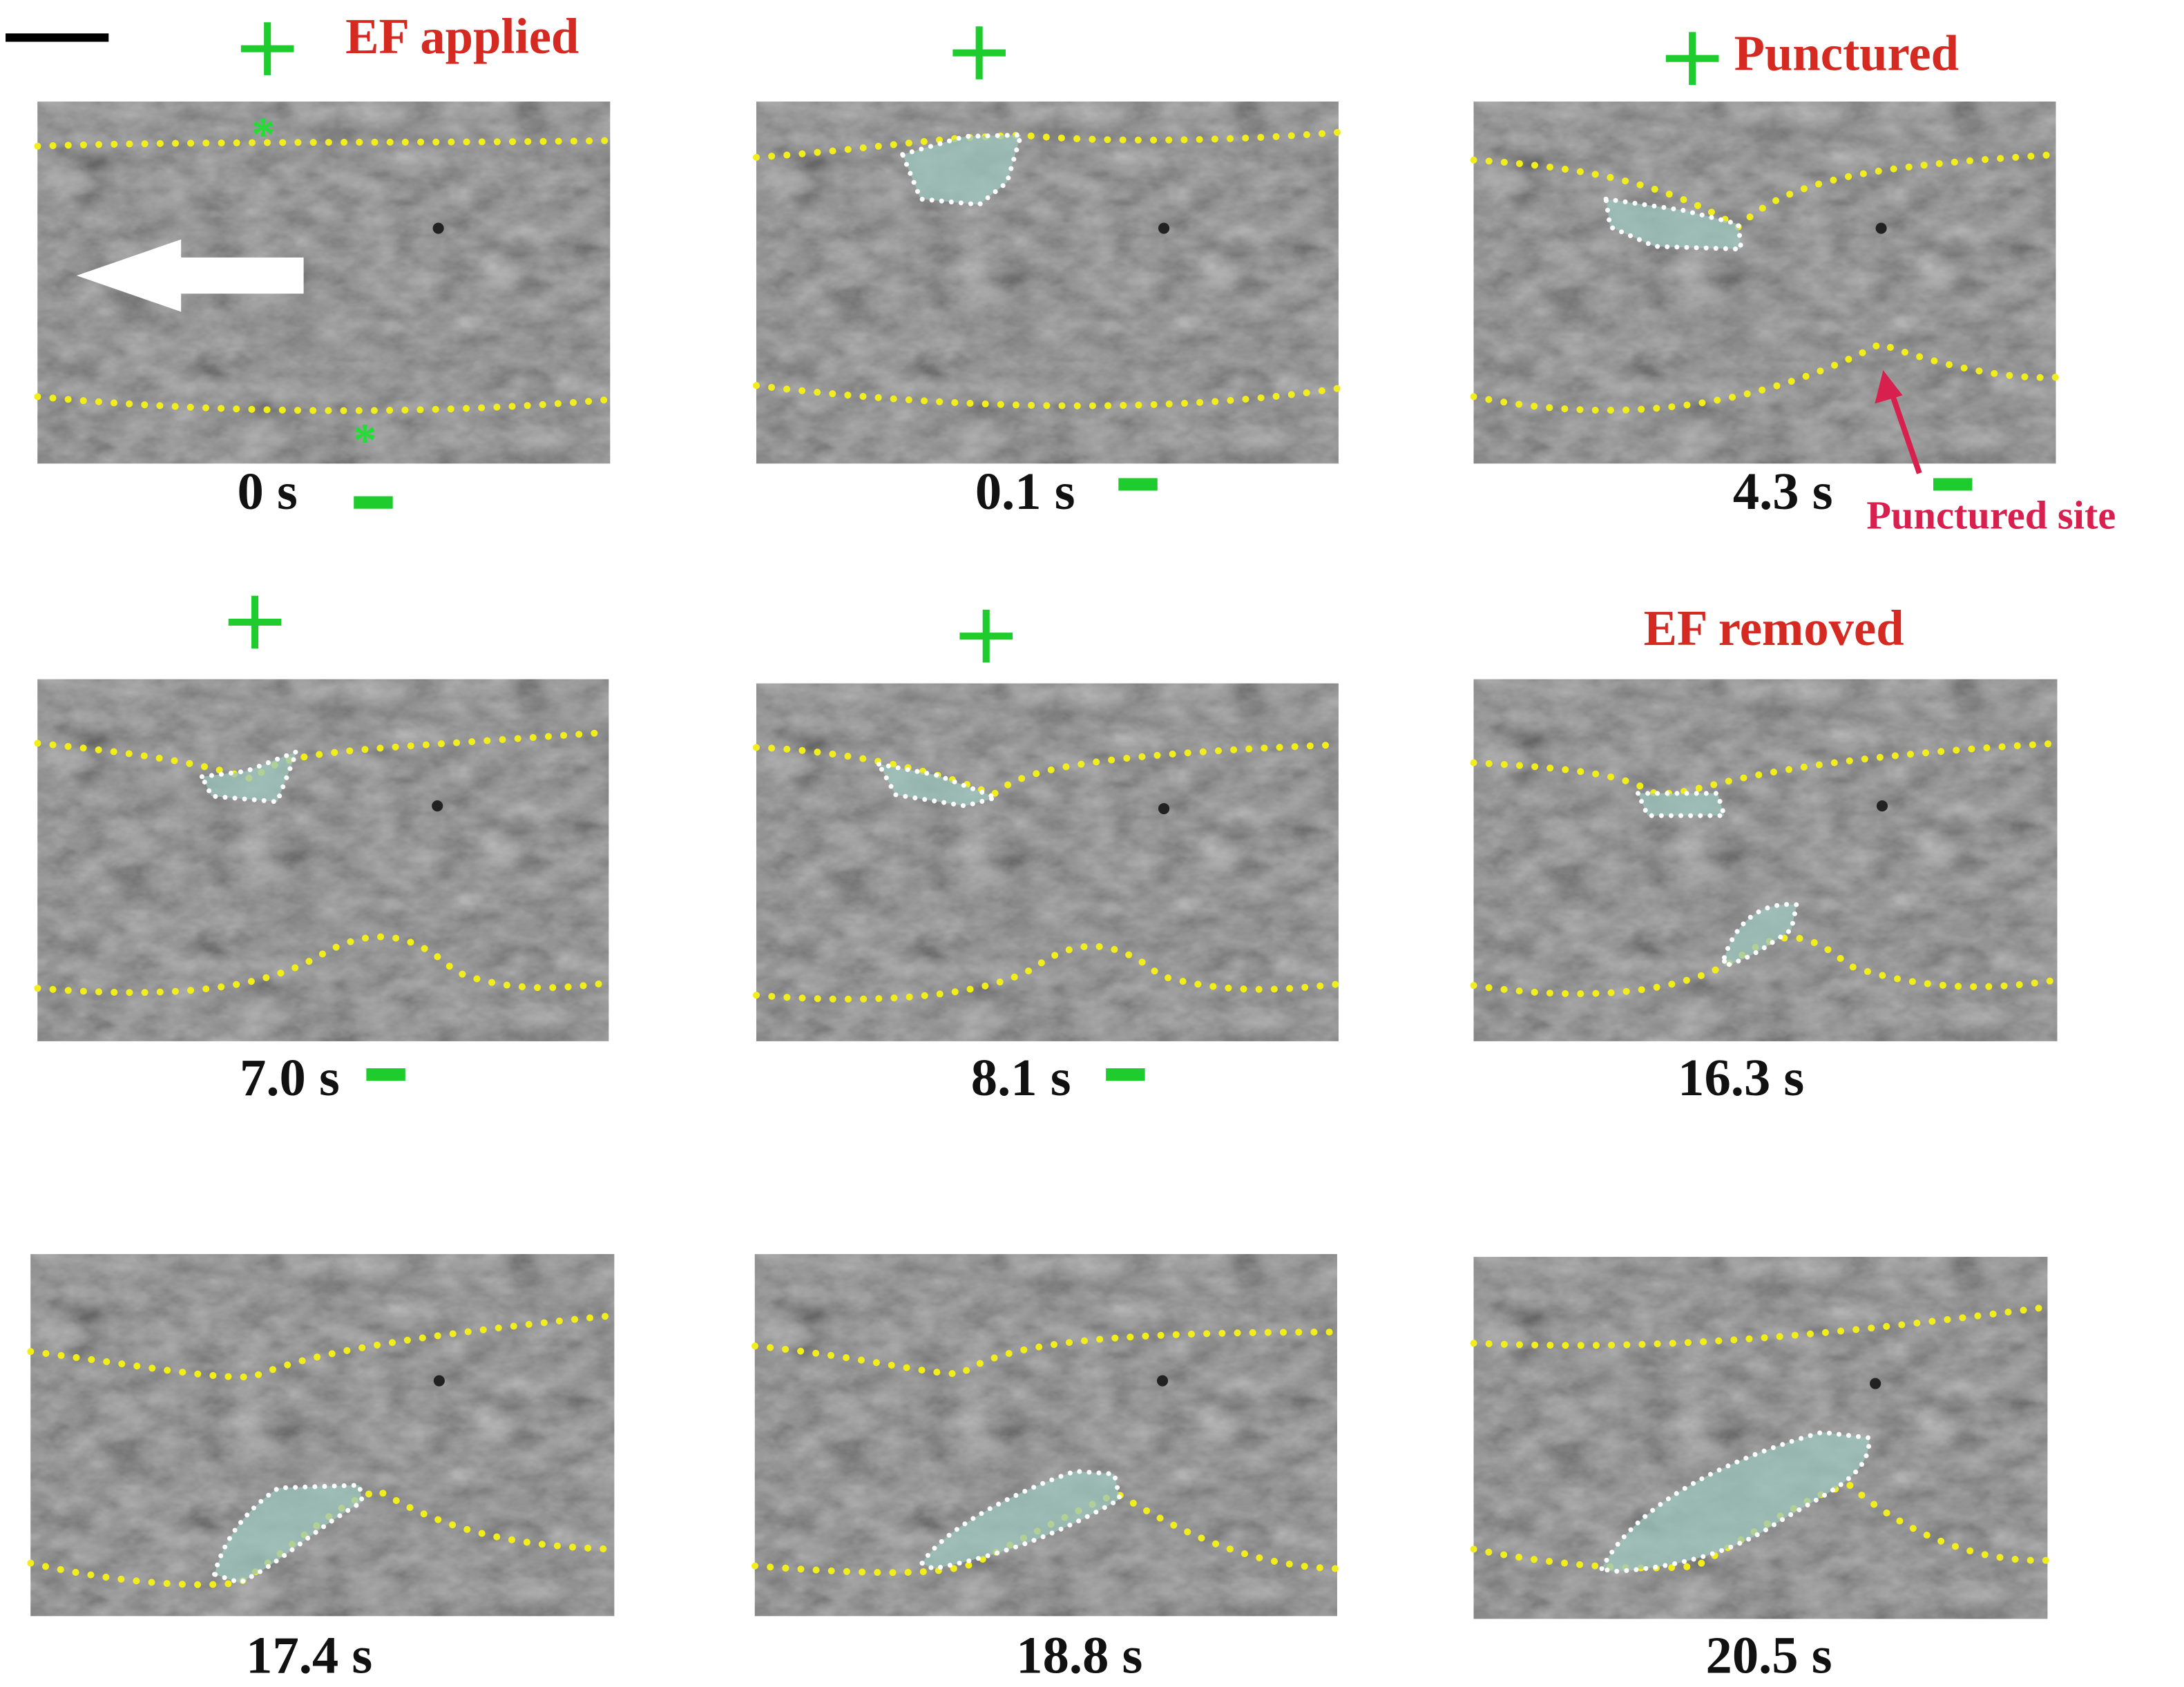  What do you see at coordinates (1079, 1655) in the screenshot?
I see `time-label: 18.8 s` at bounding box center [1079, 1655].